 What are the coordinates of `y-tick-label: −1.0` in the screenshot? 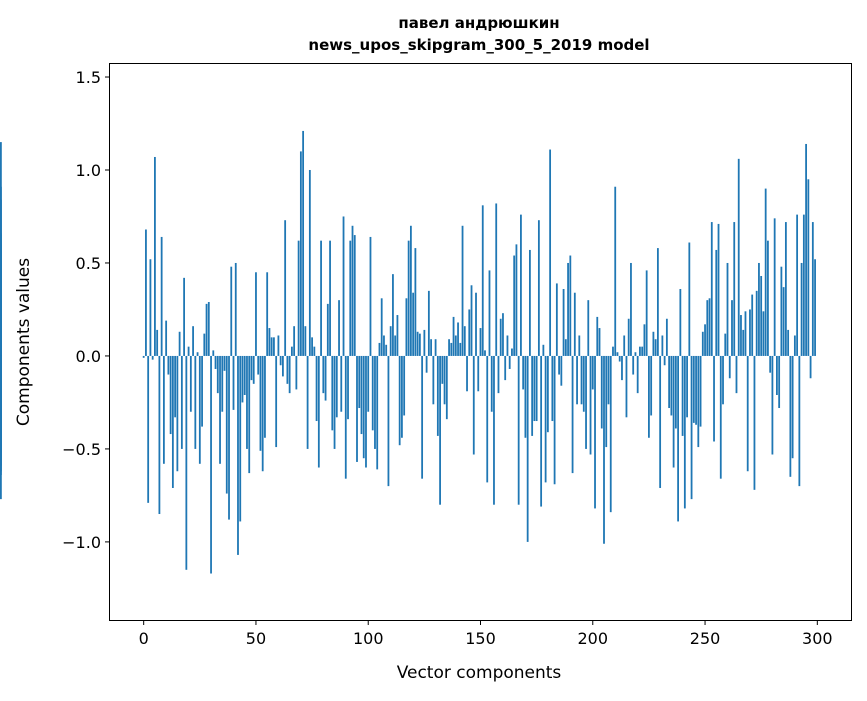 It's located at (81, 542).